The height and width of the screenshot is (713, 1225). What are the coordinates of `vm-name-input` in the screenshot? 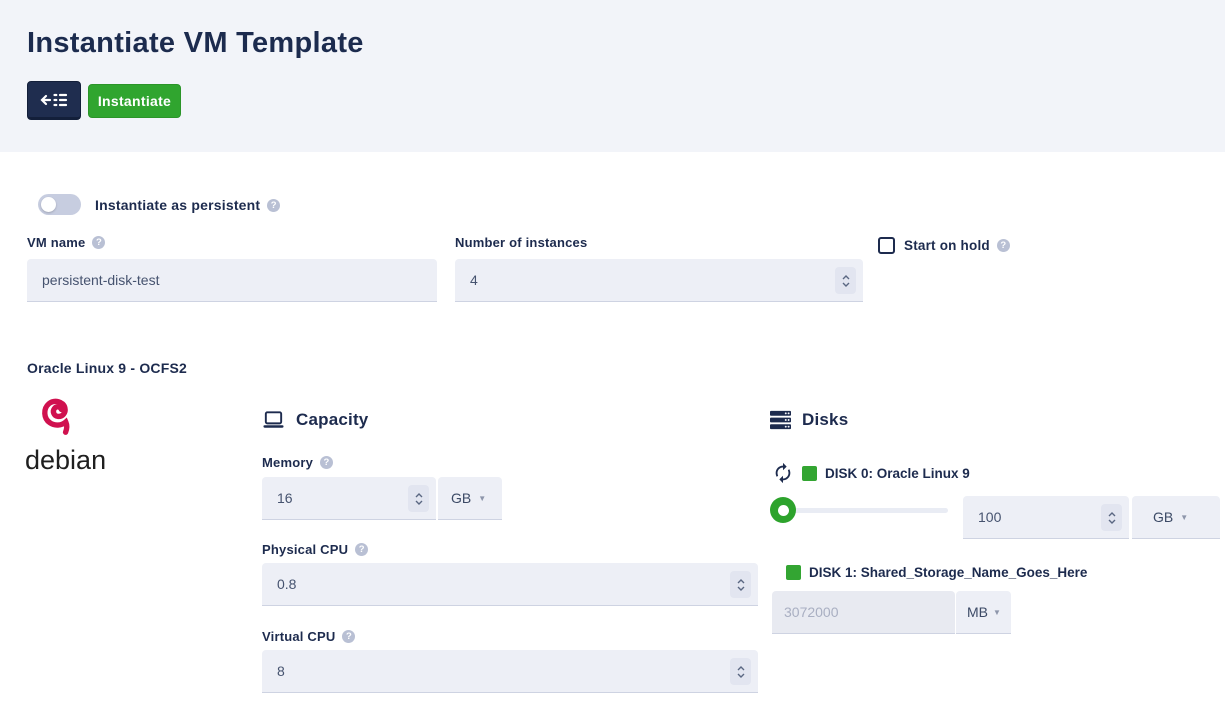 It's located at (232, 280).